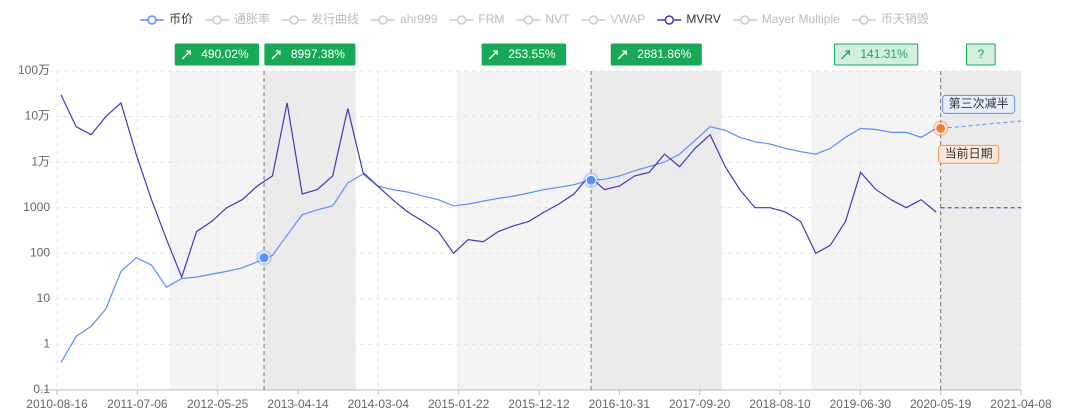 Image resolution: width=1070 pixels, height=419 pixels. Describe the element at coordinates (700, 404) in the screenshot. I see `x-tick-label: 2017-09-20` at that location.